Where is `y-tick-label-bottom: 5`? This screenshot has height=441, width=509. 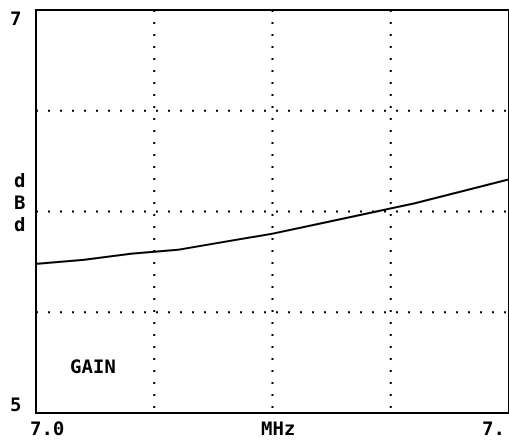 y-tick-label-bottom: 5 is located at coordinates (16, 405).